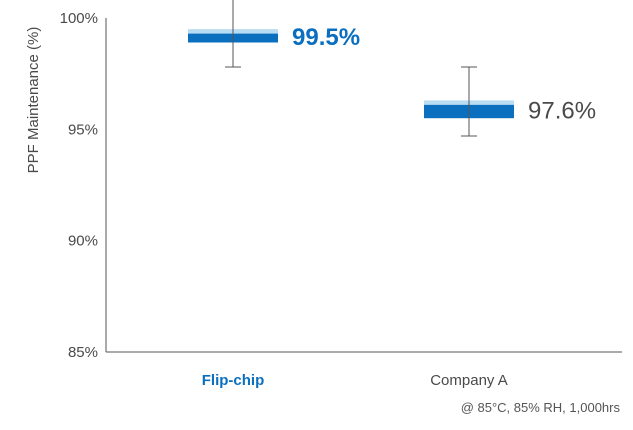  Describe the element at coordinates (541, 407) in the screenshot. I see `footnote: @ 85°C, 85% RH, 1,000hrs` at that location.